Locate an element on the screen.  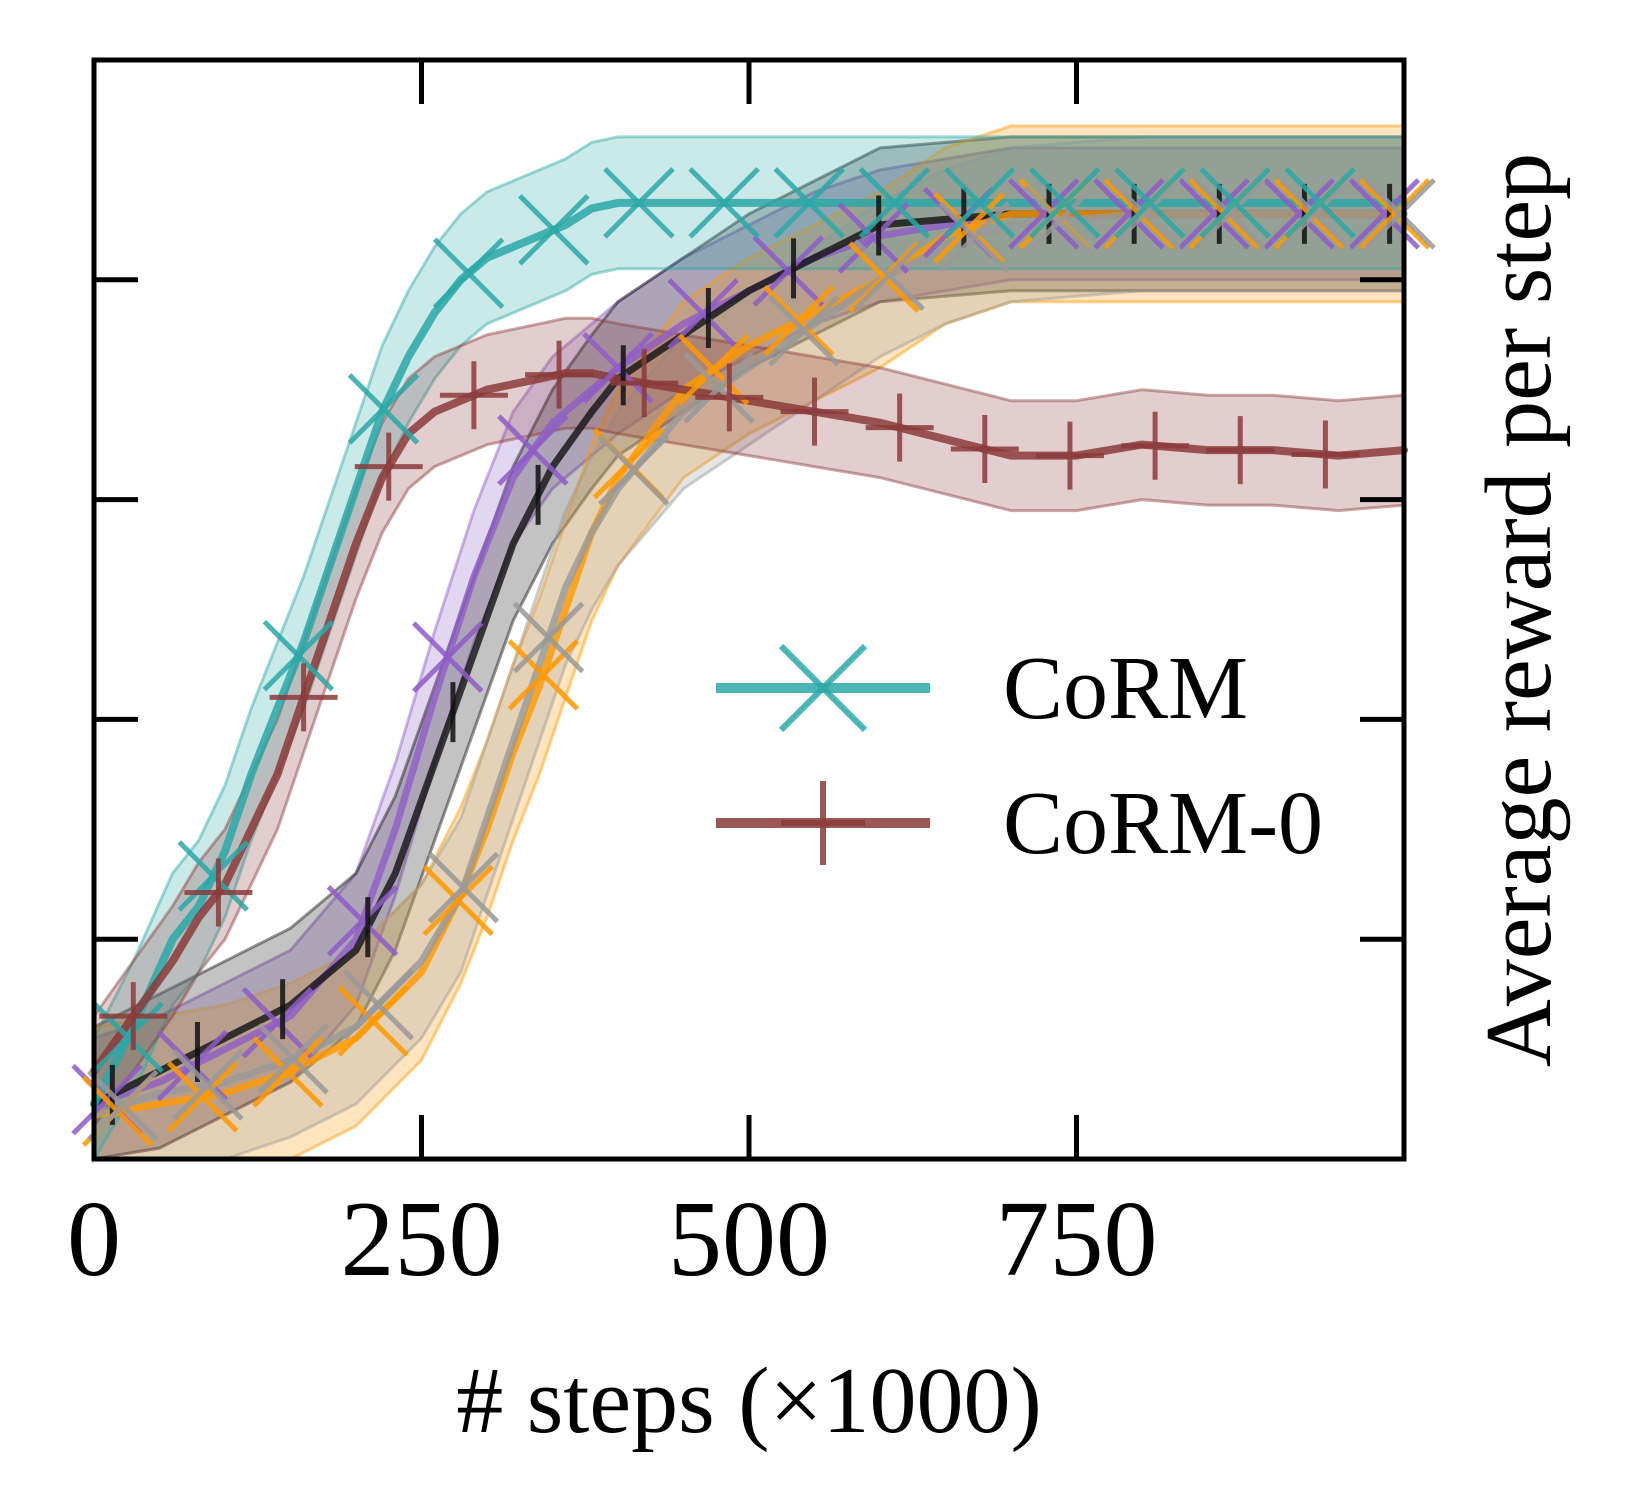
legend-label: CoRM is located at coordinates (1125, 688).